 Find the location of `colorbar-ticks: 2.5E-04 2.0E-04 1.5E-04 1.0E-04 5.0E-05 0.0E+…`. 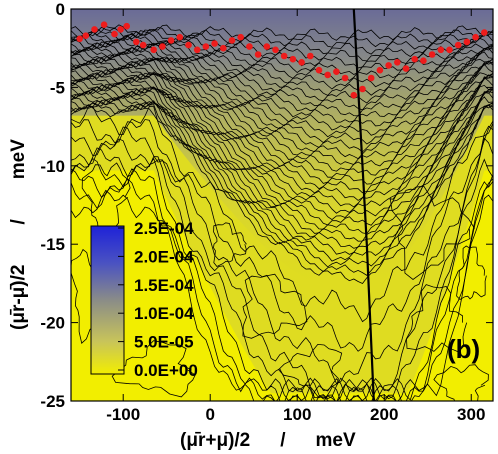

colorbar-ticks: 2.5E-04 2.0E-04 1.5E-04 1.0E-04 5.0E-05 0.0E+… is located at coordinates (158, 299).